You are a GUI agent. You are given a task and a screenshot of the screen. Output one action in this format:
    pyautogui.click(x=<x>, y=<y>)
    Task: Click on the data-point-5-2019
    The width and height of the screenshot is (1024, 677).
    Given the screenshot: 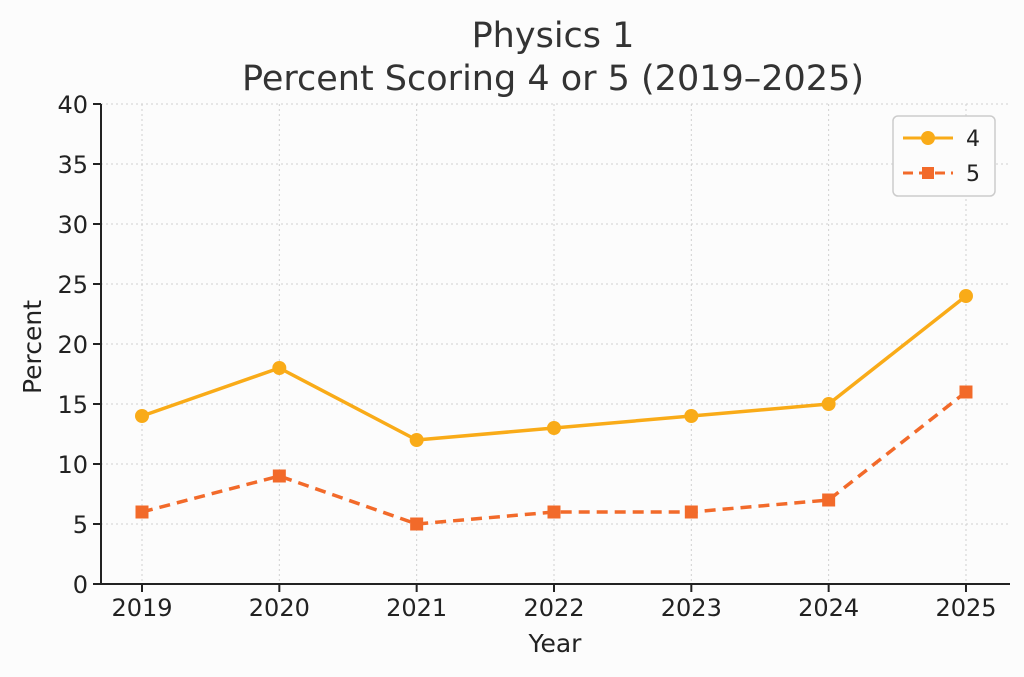 What is the action you would take?
    pyautogui.click(x=142, y=512)
    